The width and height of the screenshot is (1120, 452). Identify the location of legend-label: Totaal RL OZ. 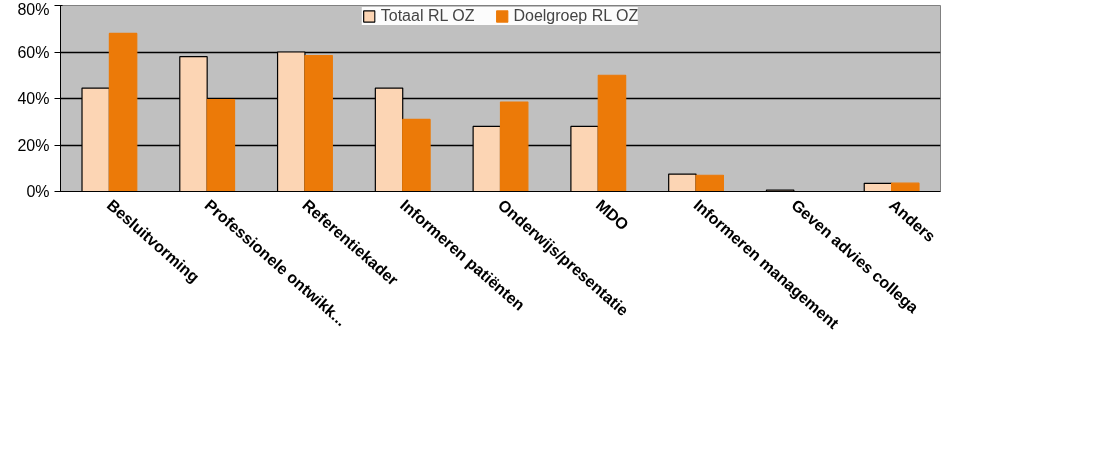
(427, 16).